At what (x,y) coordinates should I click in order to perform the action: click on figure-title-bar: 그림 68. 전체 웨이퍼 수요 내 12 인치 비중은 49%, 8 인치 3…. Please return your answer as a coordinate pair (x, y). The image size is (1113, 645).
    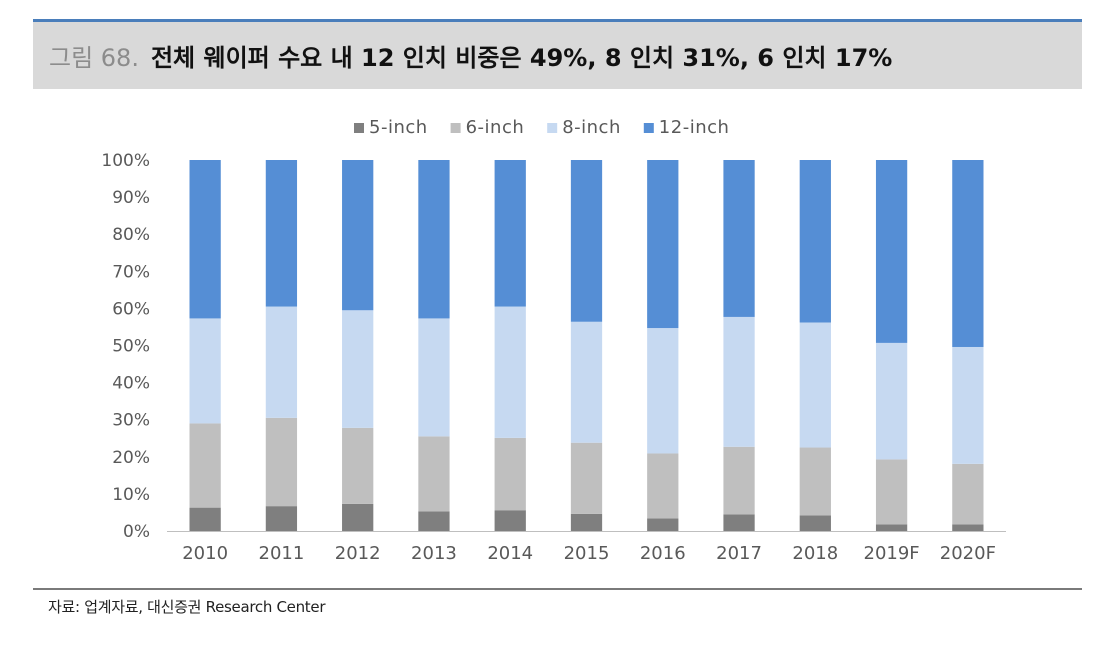
    Looking at the image, I should click on (557, 55).